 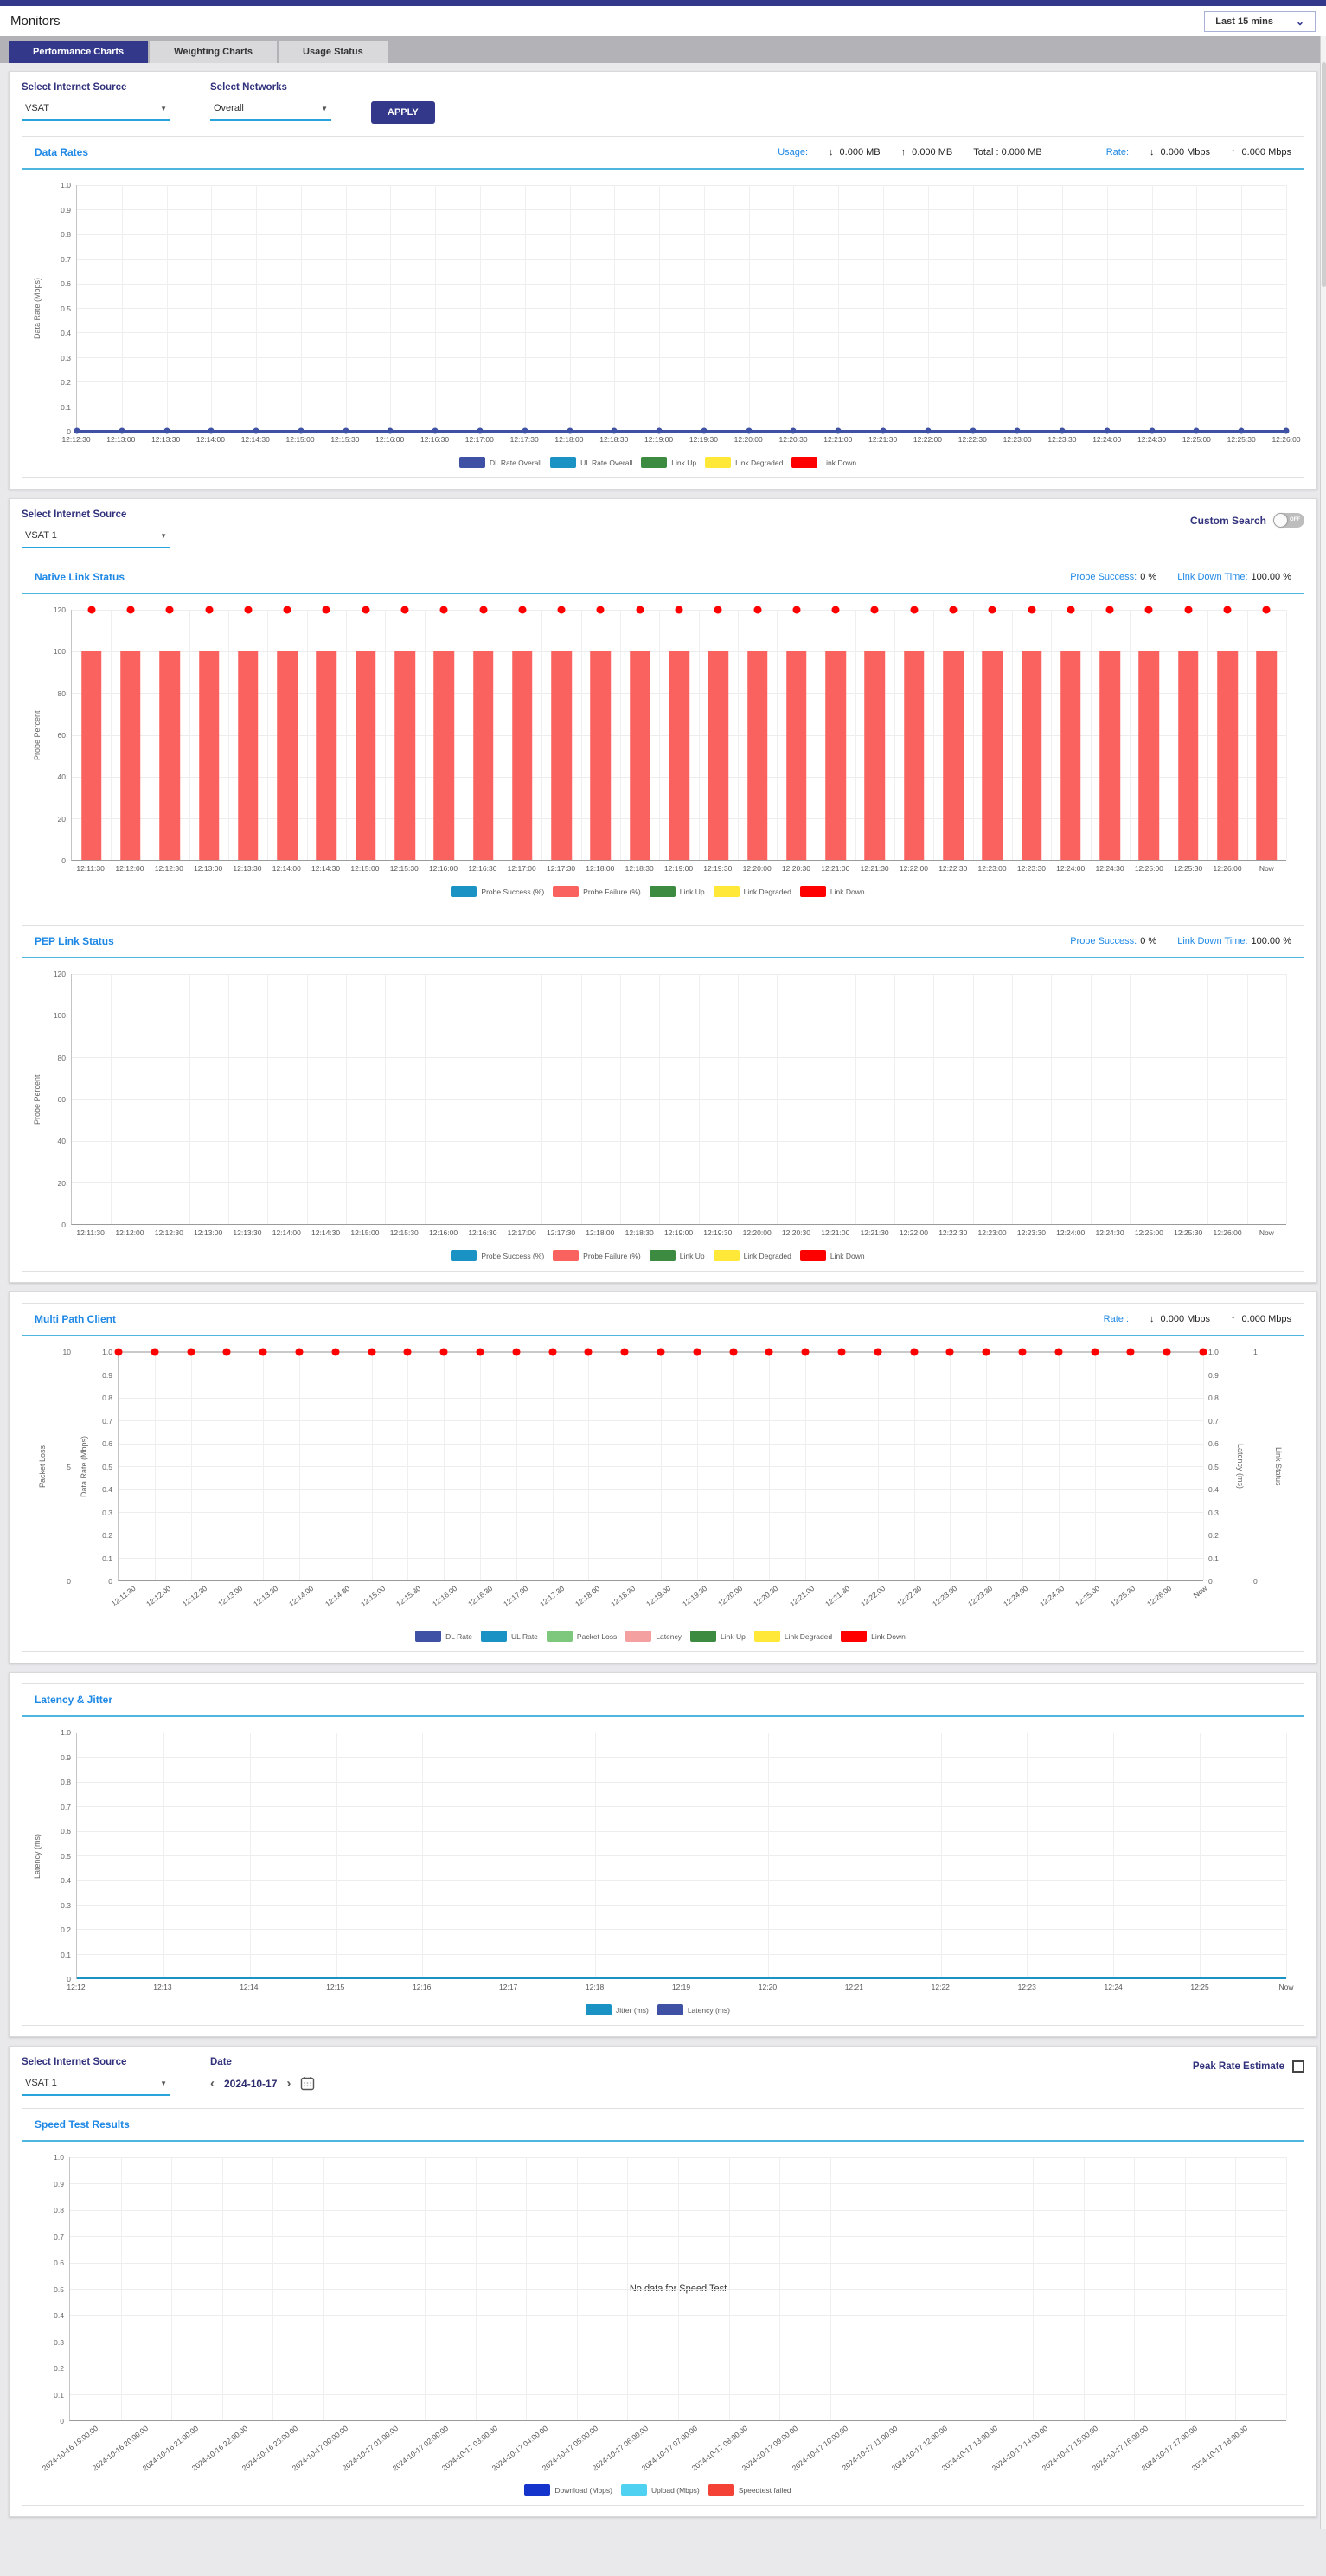 I want to click on legend-item: Packet Loss, so click(x=581, y=1636).